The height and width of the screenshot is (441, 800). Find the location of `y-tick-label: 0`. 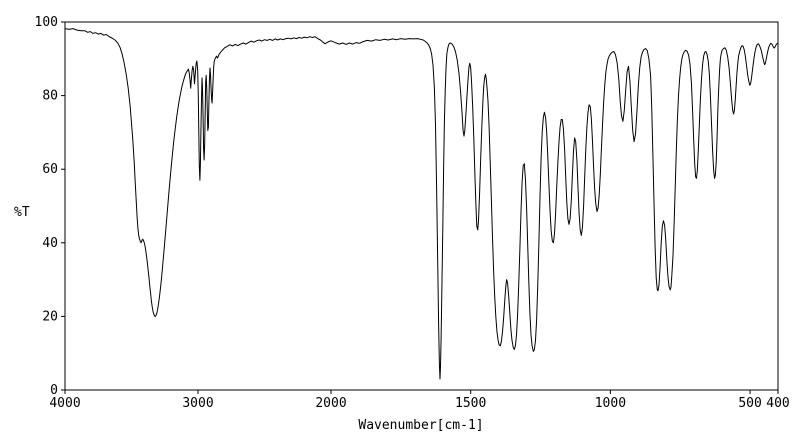

y-tick-label: 0 is located at coordinates (54, 390).